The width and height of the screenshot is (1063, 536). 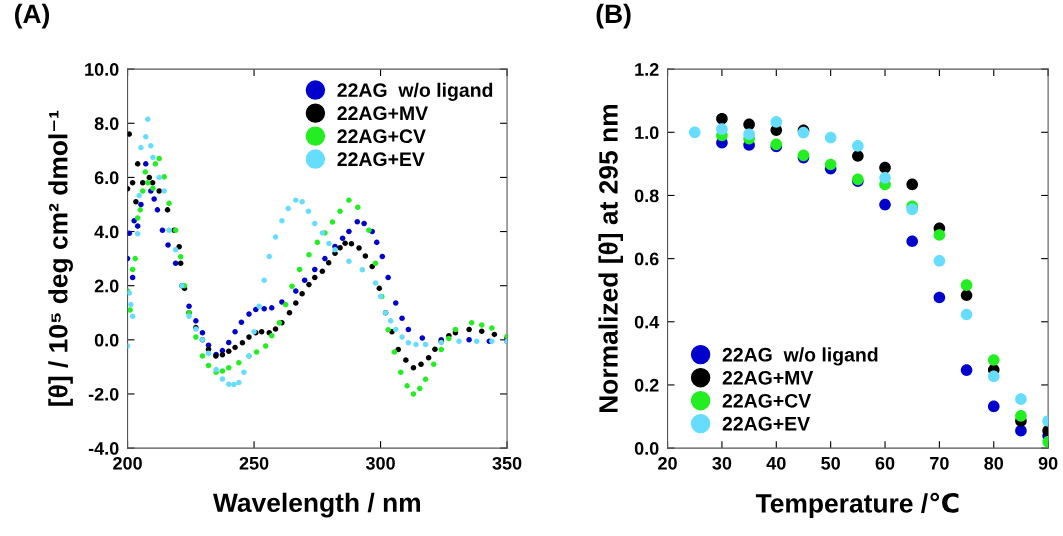 What do you see at coordinates (830, 463) in the screenshot?
I see `x-tick-label: 50` at bounding box center [830, 463].